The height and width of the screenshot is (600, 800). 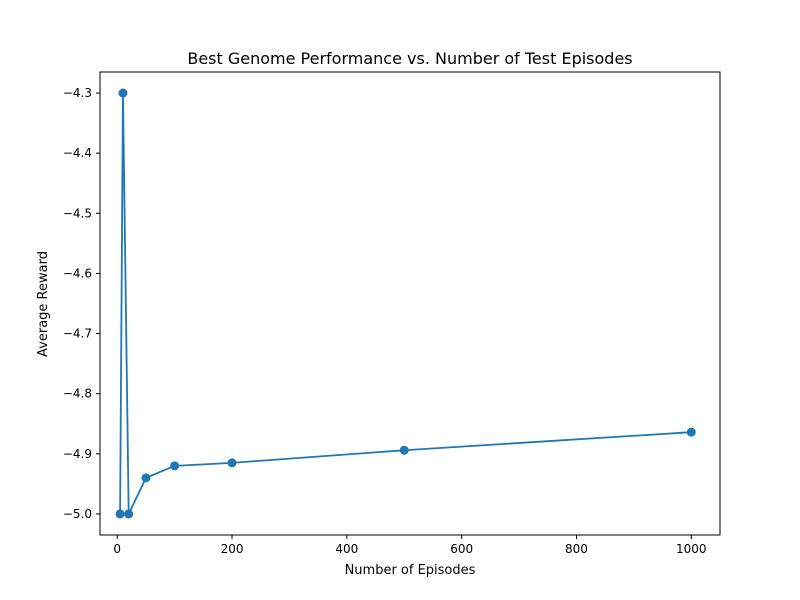 I want to click on y-tick-label: −4.7, so click(x=77, y=334).